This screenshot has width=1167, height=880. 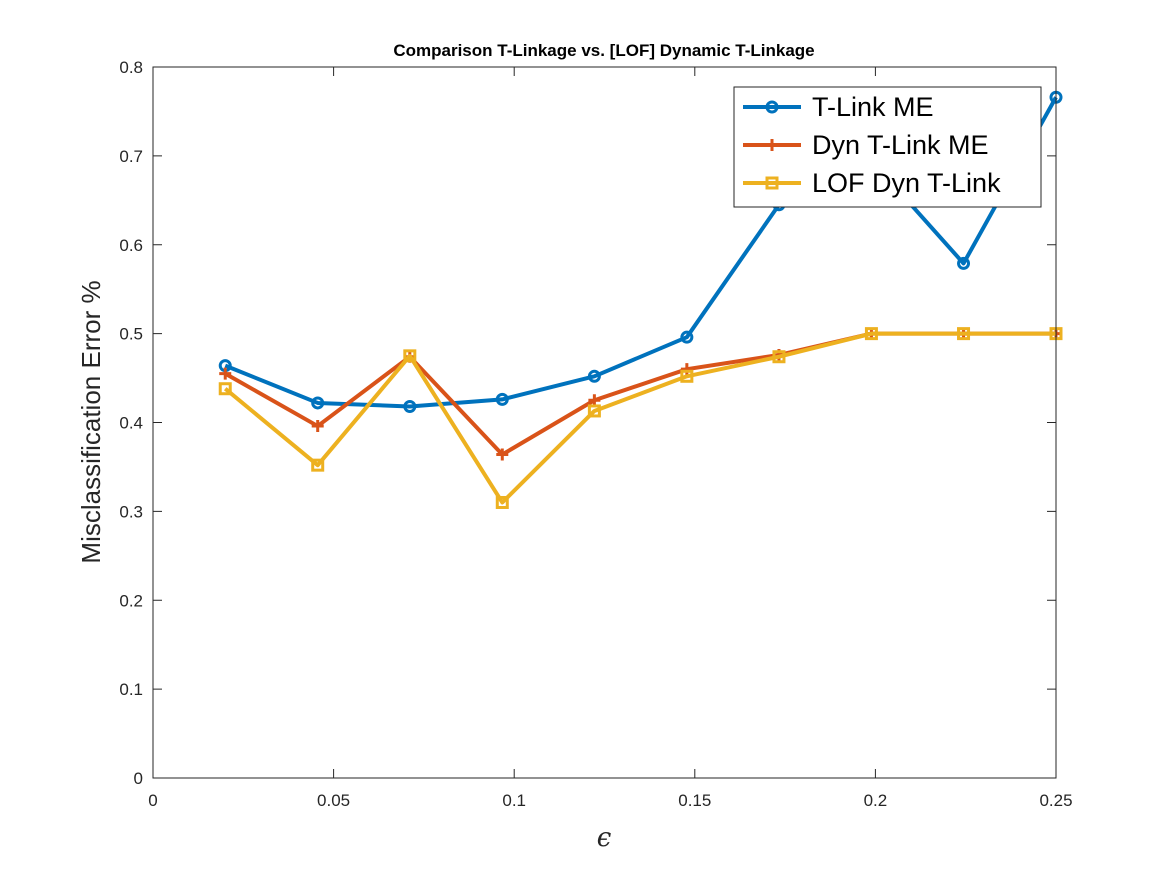 What do you see at coordinates (131, 689) in the screenshot?
I see `y-tick-label: 0.1` at bounding box center [131, 689].